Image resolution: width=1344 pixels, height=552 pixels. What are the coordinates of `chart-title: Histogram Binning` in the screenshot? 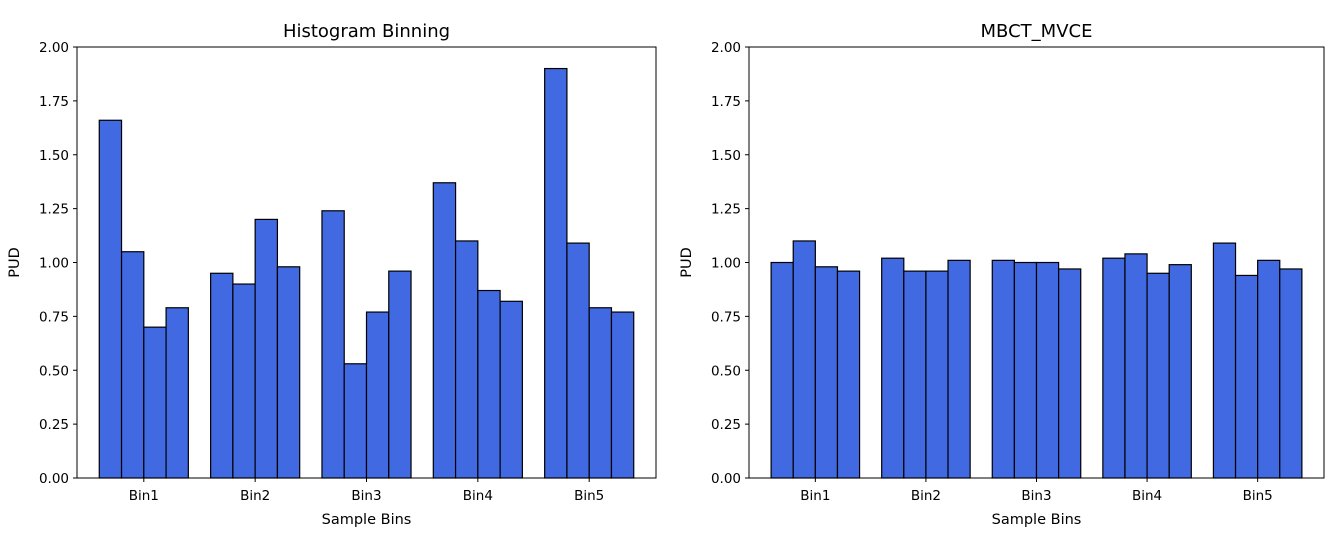 It's located at (366, 31).